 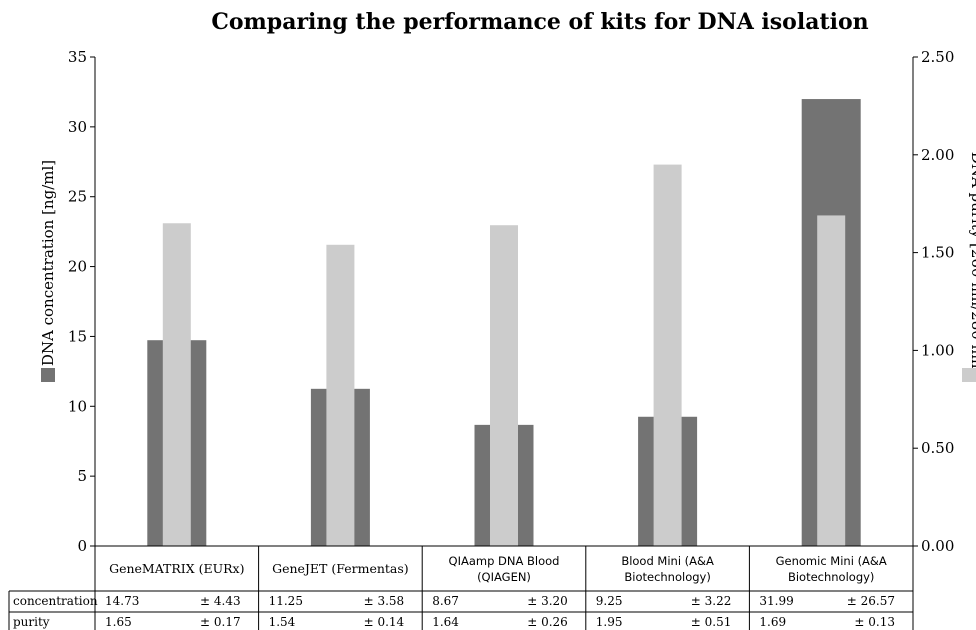 I want to click on concentration-error: ± 4.43, so click(x=220, y=601).